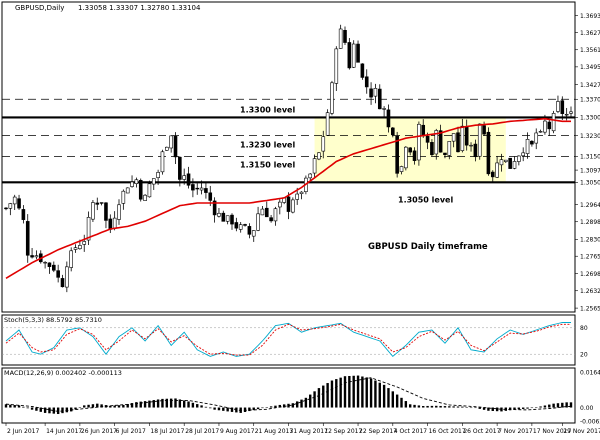  I want to click on macd-tick-label: 0.016447, so click(590, 372).